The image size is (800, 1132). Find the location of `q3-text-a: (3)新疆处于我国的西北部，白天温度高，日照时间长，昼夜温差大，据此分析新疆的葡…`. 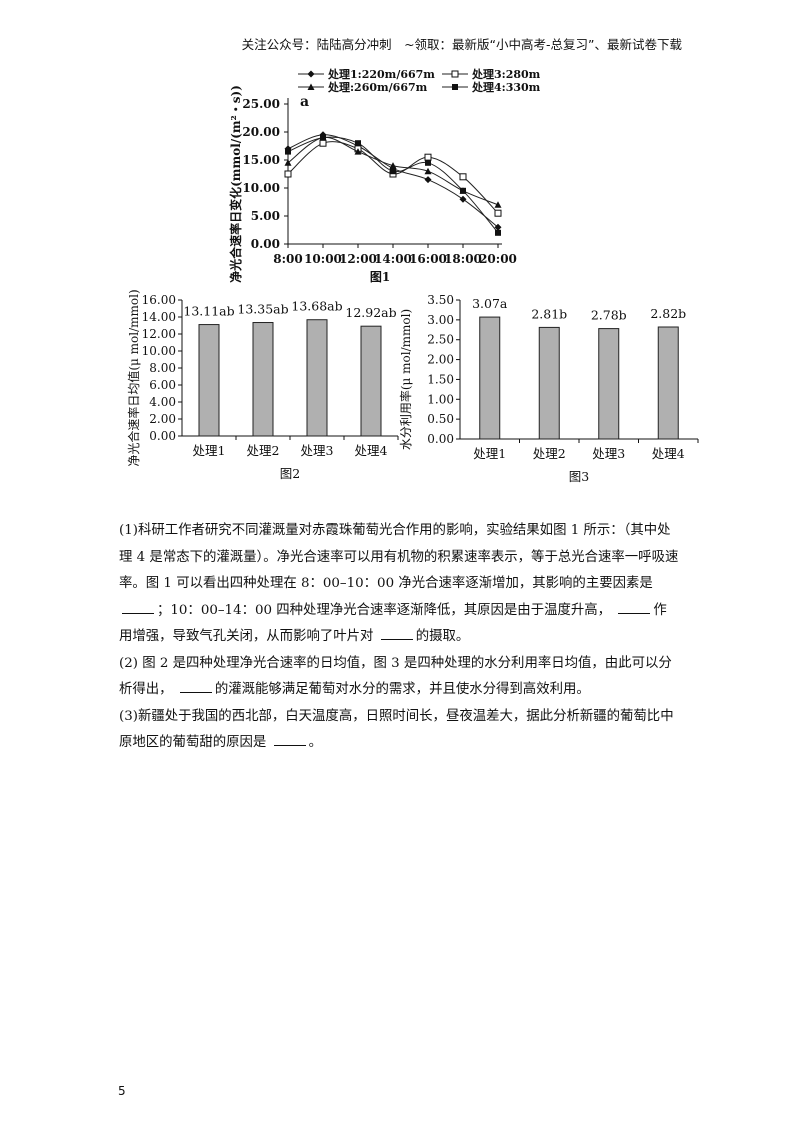

q3-text-a: (3)新疆处于我国的西北部，白天温度高，日照时间长，昼夜温差大，据此分析新疆的葡… is located at coordinates (396, 729).